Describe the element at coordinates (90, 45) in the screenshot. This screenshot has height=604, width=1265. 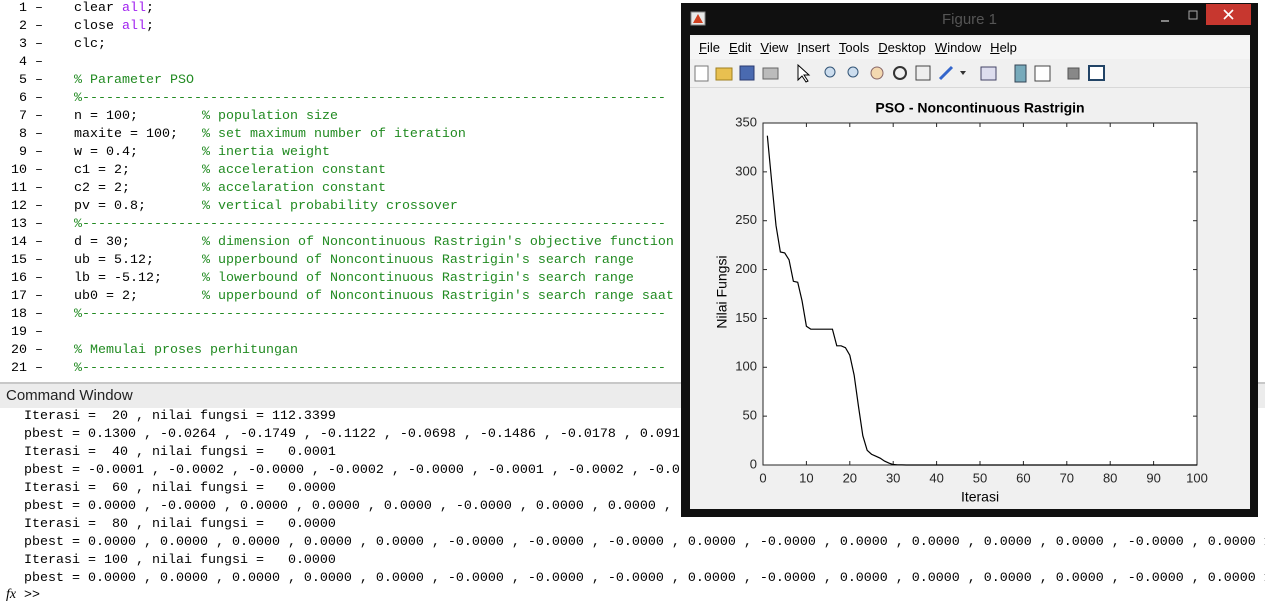
I see `code: clc;` at that location.